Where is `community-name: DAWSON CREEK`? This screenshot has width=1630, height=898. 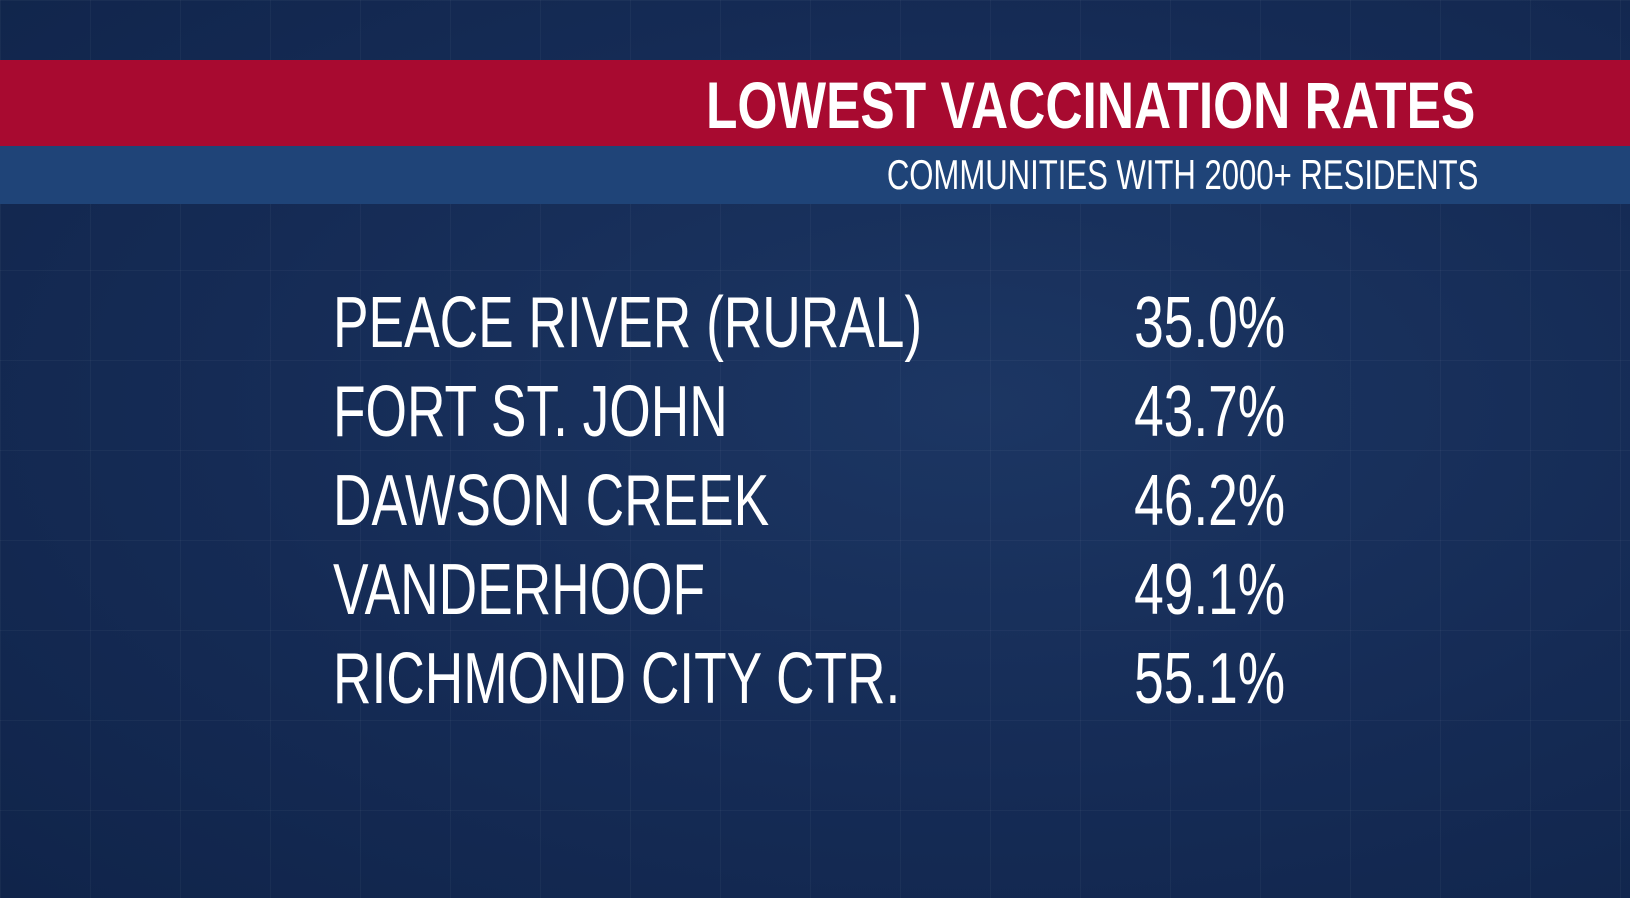
community-name: DAWSON CREEK is located at coordinates (551, 501).